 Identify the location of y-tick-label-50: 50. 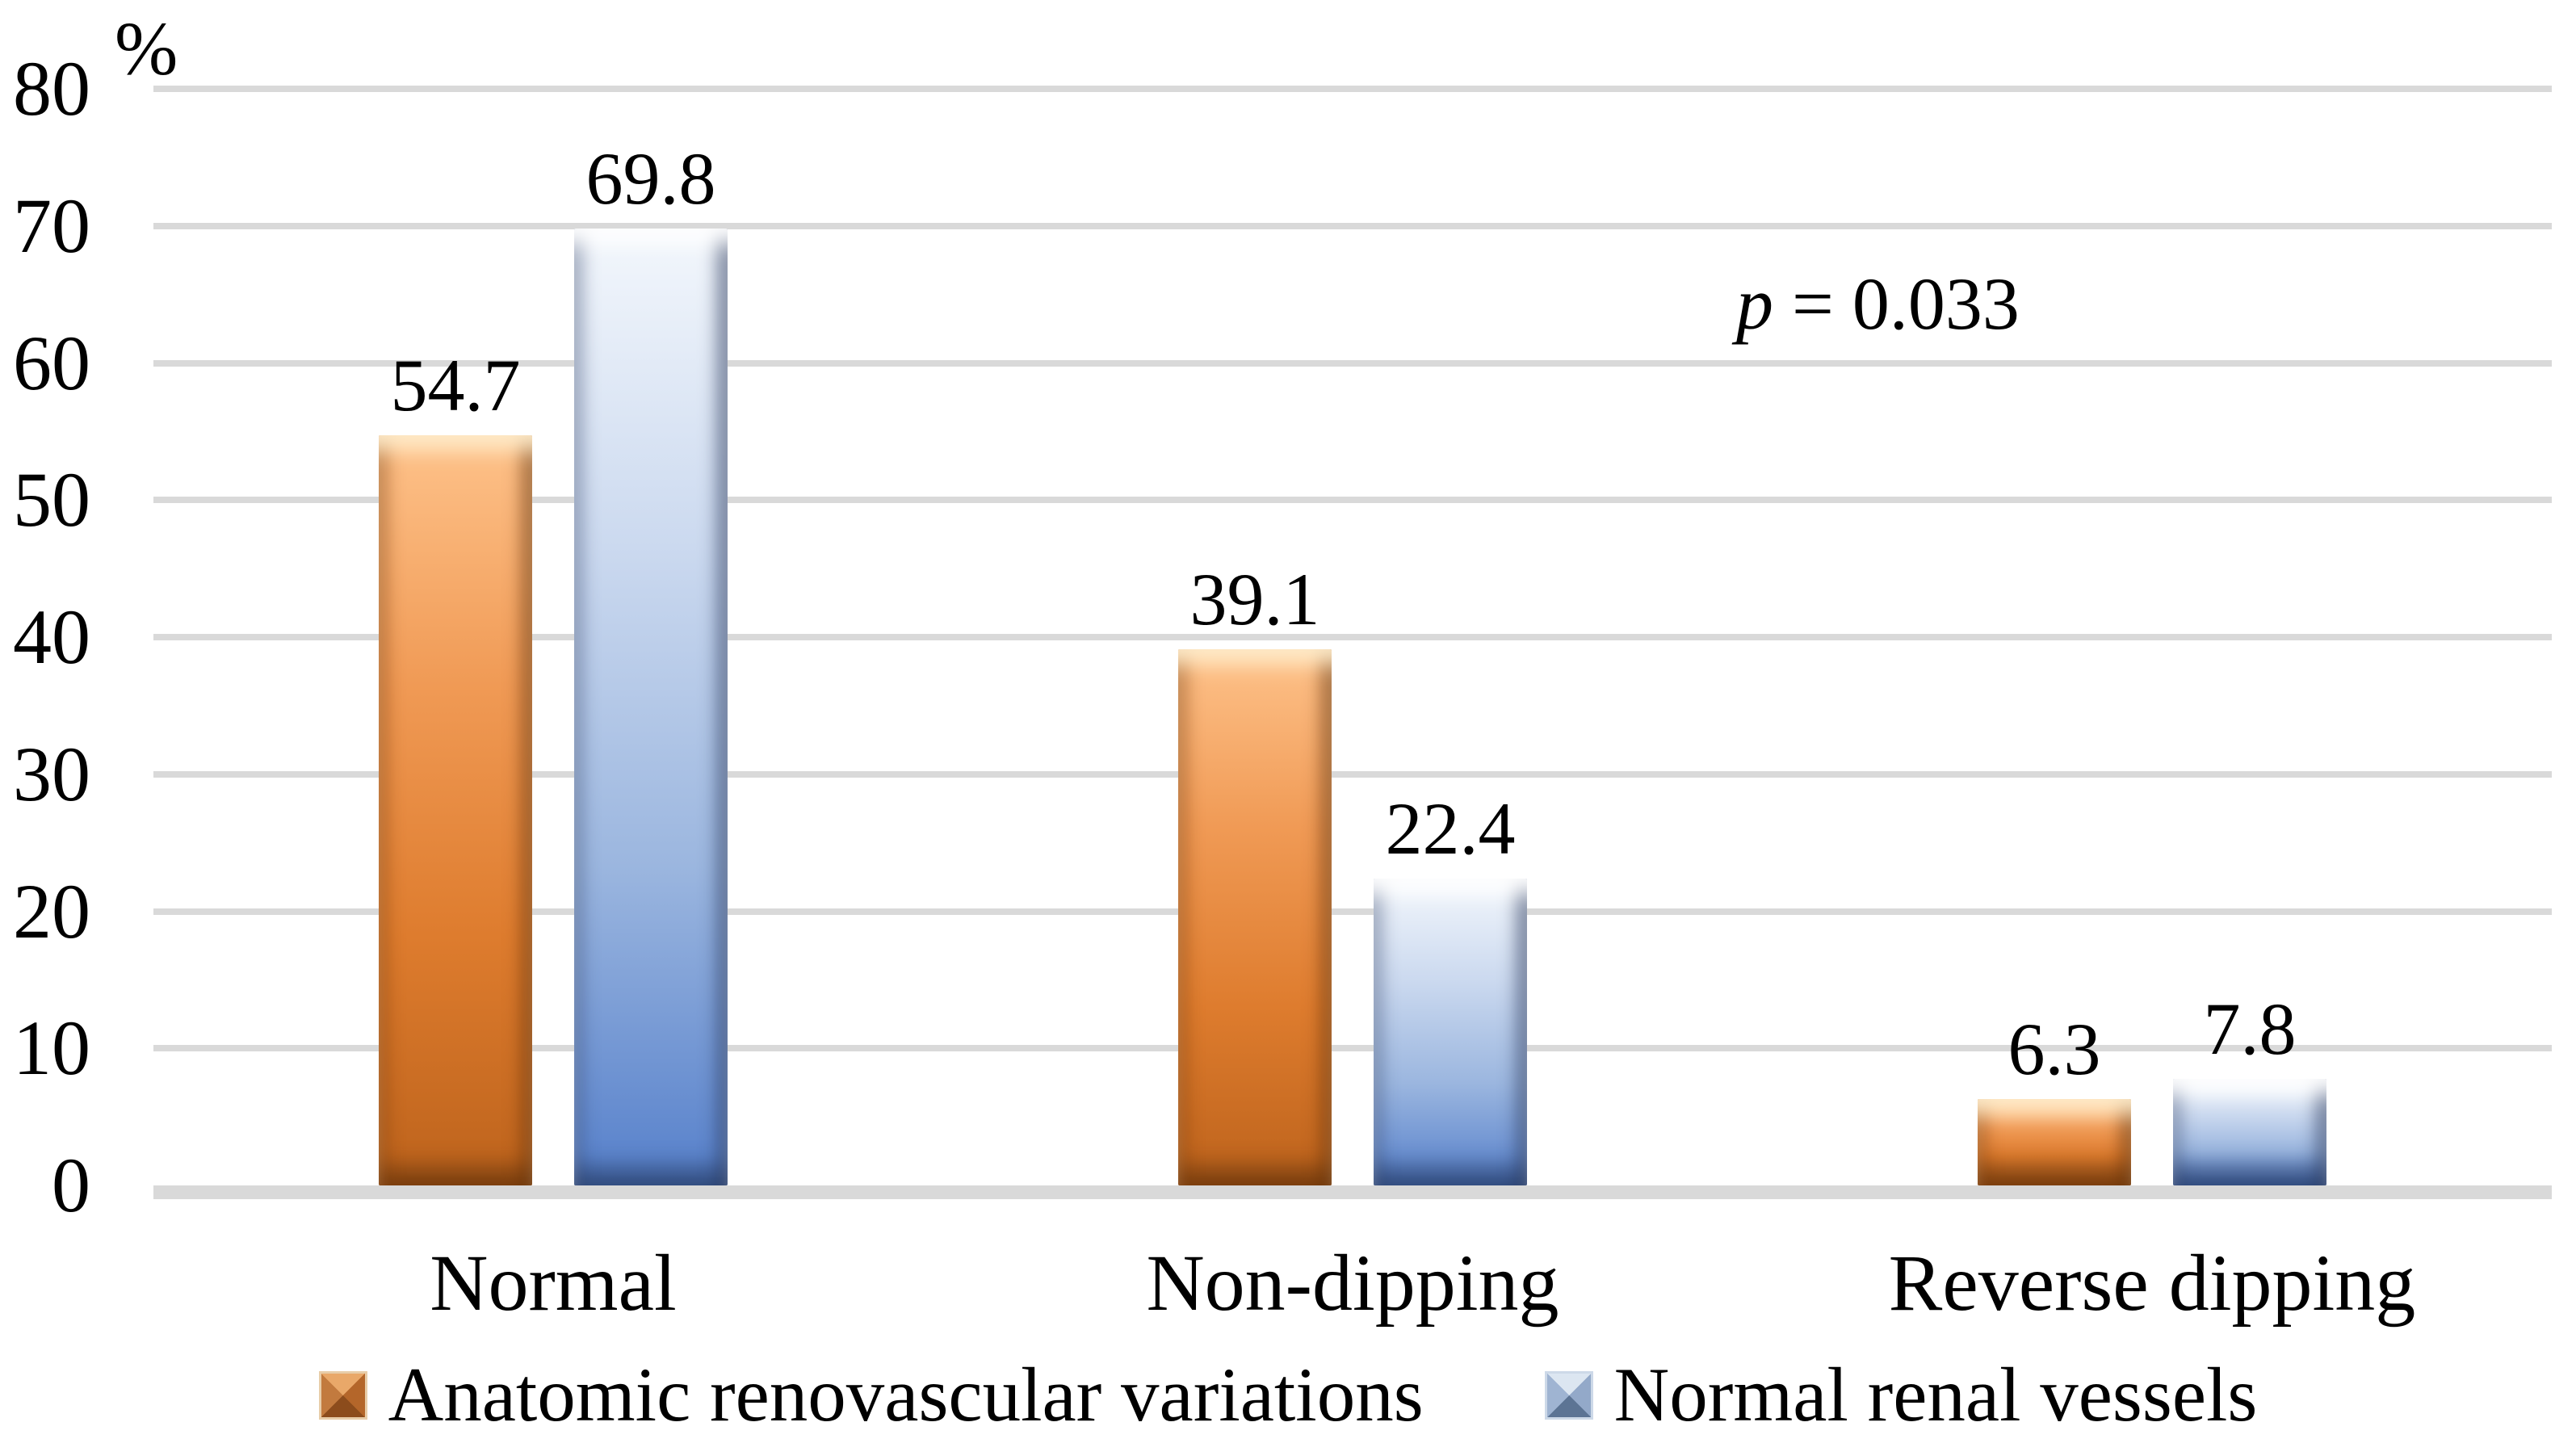
(51, 499).